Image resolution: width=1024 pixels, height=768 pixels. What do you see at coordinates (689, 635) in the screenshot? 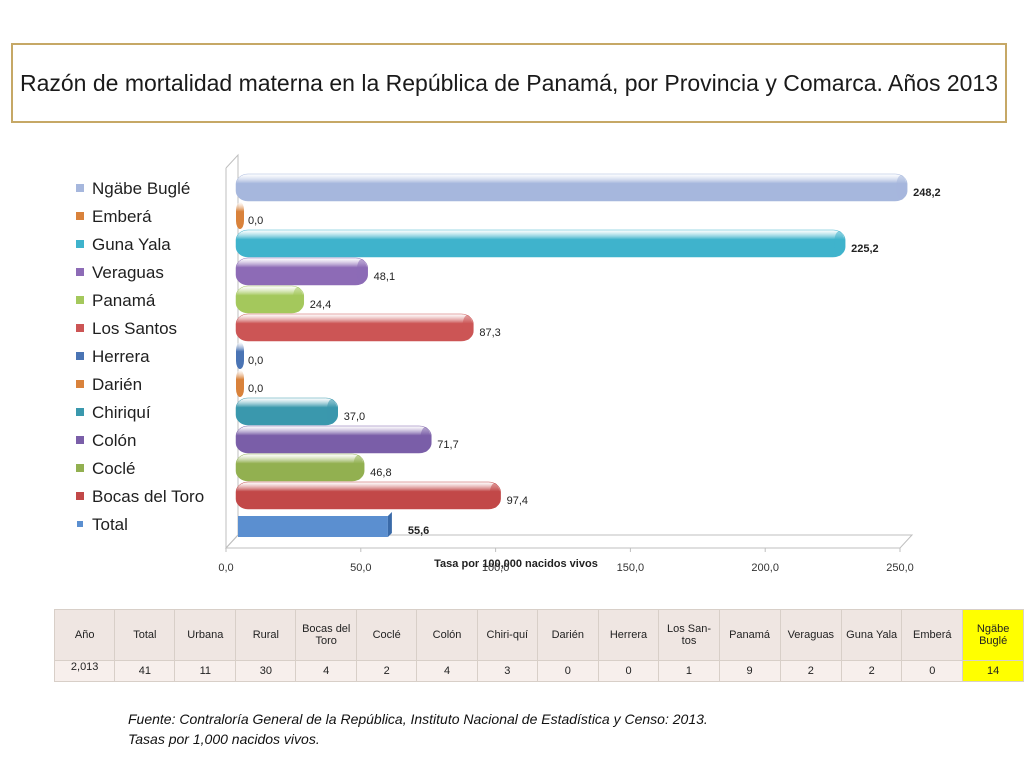
I see `table-header-cell: Los San-tos` at bounding box center [689, 635].